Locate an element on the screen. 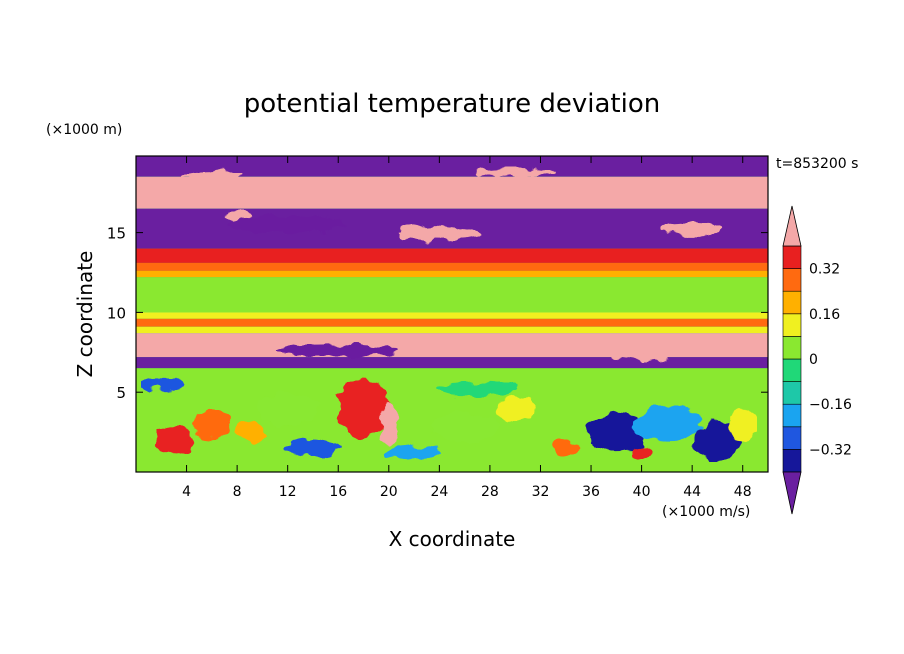  x-tick-label: 8 is located at coordinates (237, 492).